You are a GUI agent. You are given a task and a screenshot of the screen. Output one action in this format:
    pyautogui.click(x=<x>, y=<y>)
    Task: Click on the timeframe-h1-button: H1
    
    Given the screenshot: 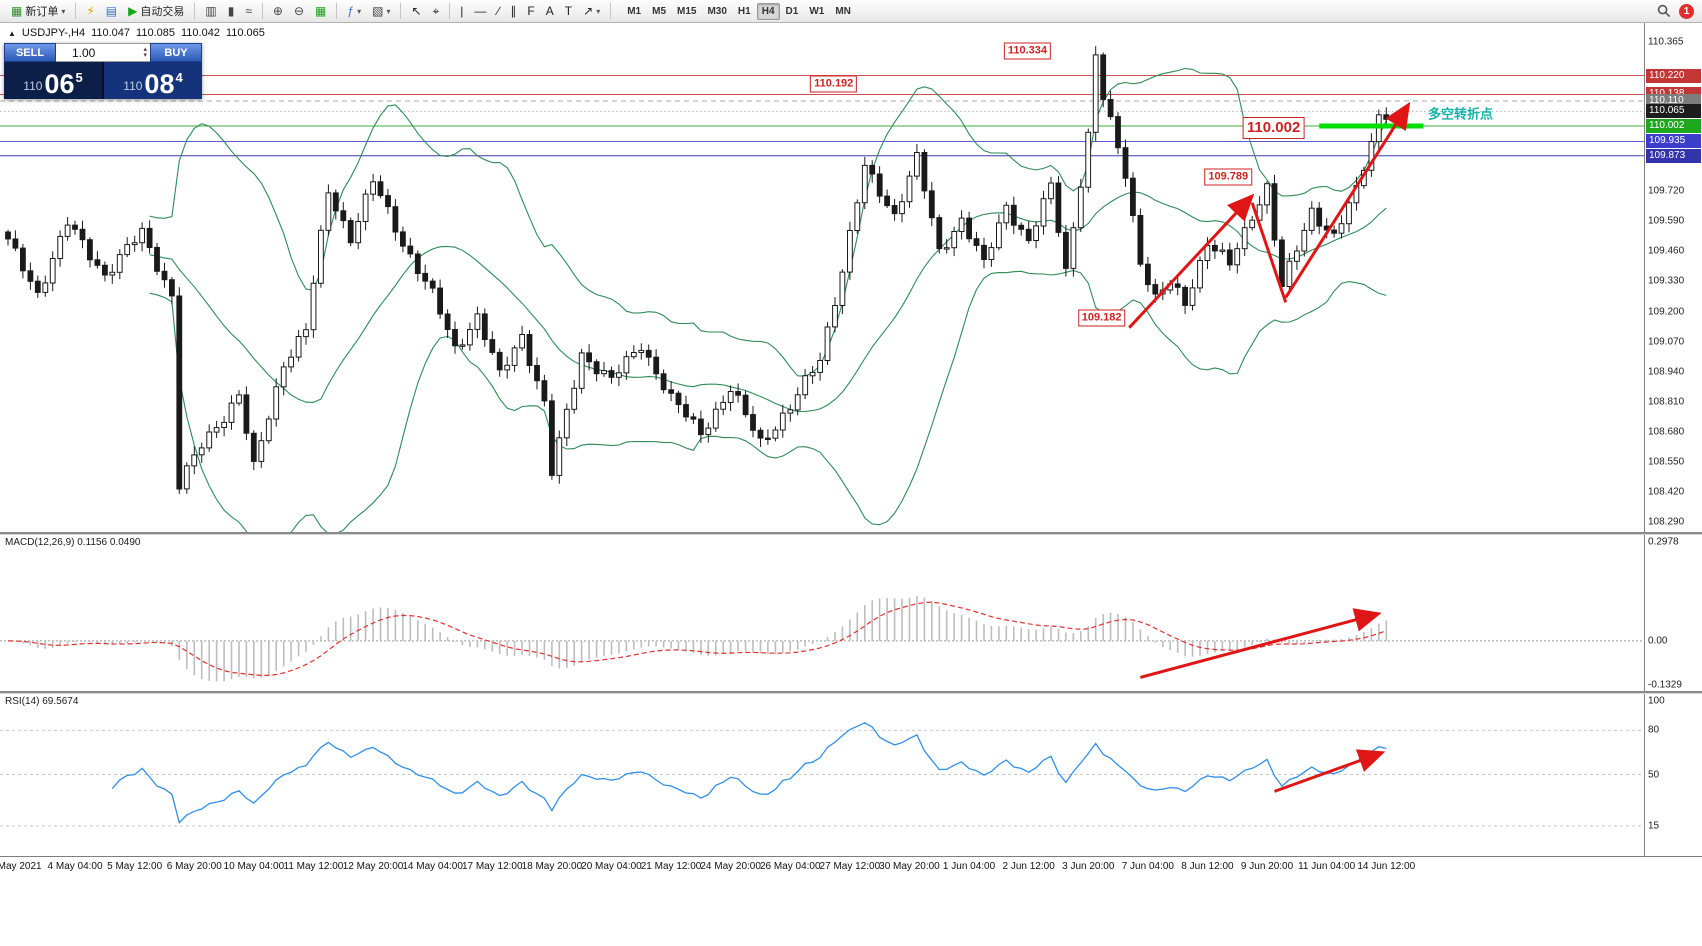 What is the action you would take?
    pyautogui.click(x=744, y=11)
    